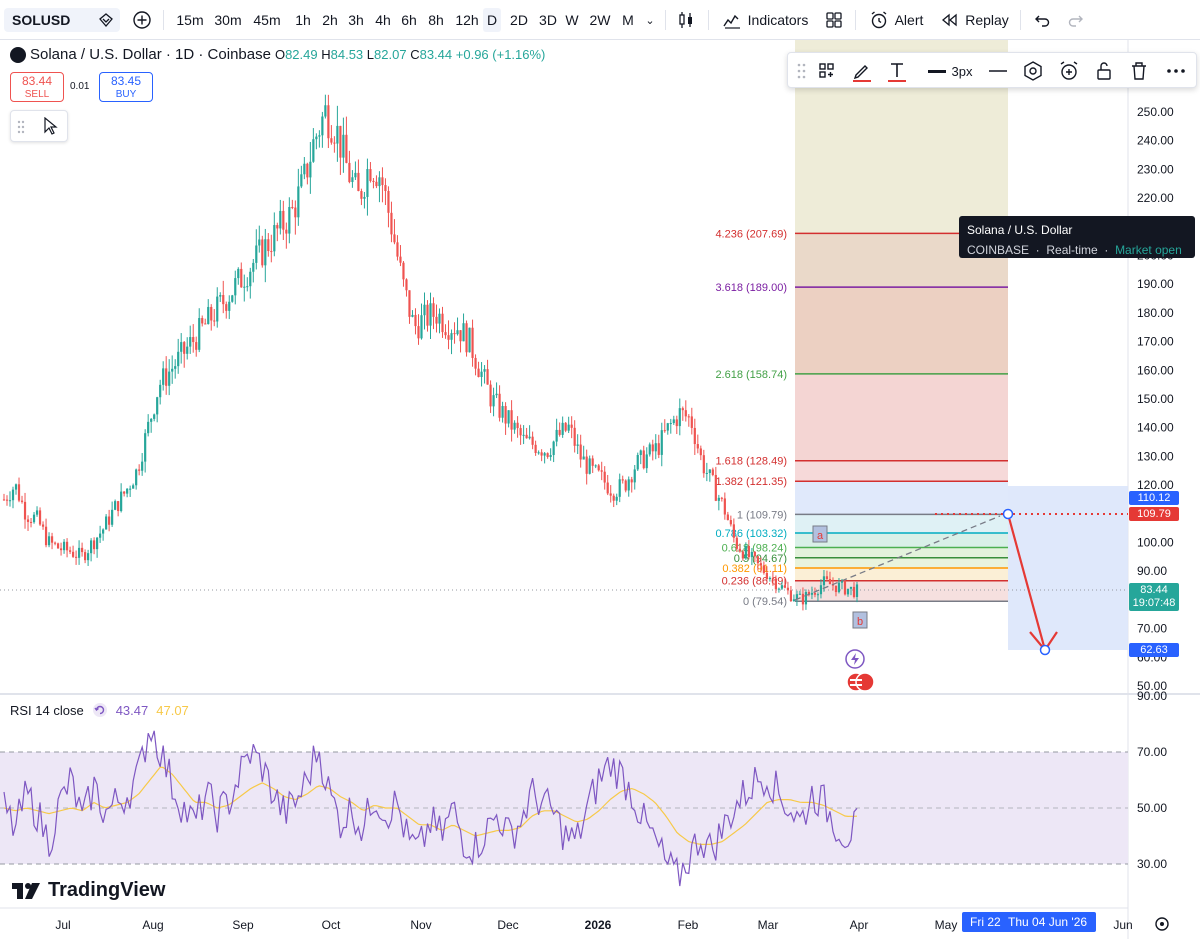  I want to click on time-axis: Jul Aug Sep Oct Nov Dec 2026 Feb Mar Apr May Jun, so click(593, 925).